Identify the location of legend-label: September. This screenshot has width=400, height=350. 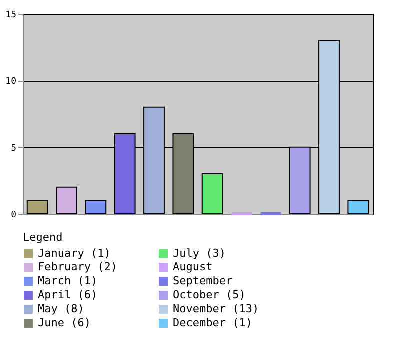
(203, 281).